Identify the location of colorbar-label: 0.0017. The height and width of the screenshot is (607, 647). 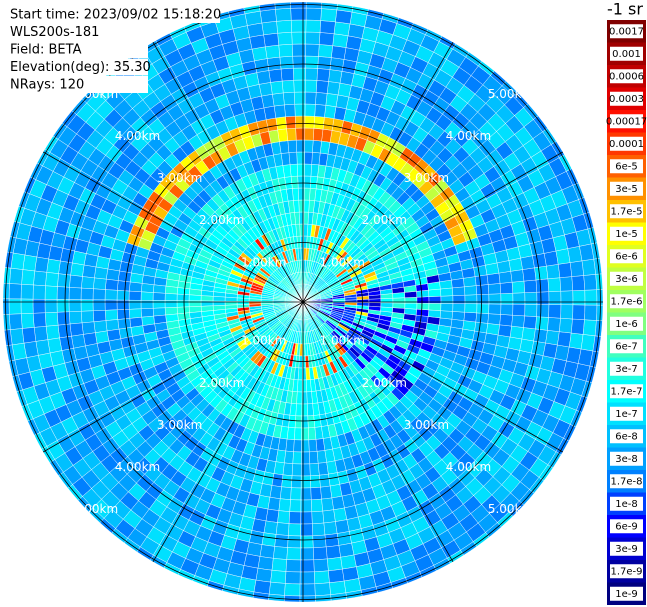
(626, 31).